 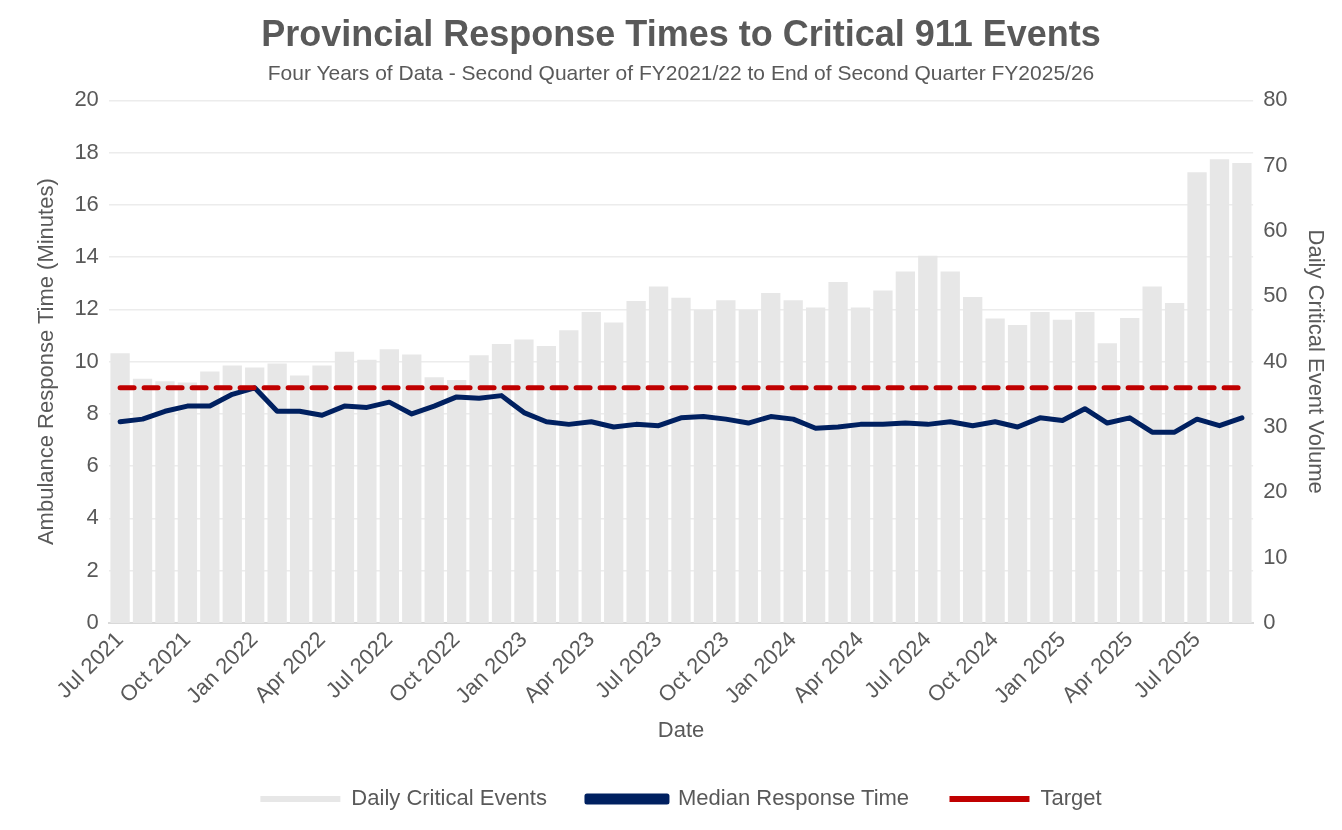 I want to click on y2-tick-label: 70, so click(x=1275, y=164).